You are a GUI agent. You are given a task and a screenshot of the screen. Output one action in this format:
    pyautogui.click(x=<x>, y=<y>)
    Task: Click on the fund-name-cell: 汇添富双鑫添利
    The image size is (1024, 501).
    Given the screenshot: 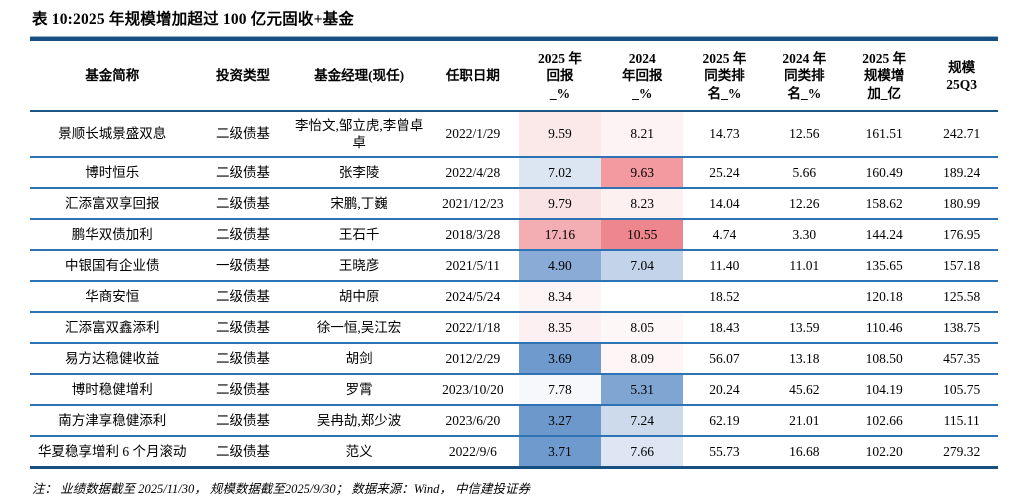 What is the action you would take?
    pyautogui.click(x=112, y=328)
    